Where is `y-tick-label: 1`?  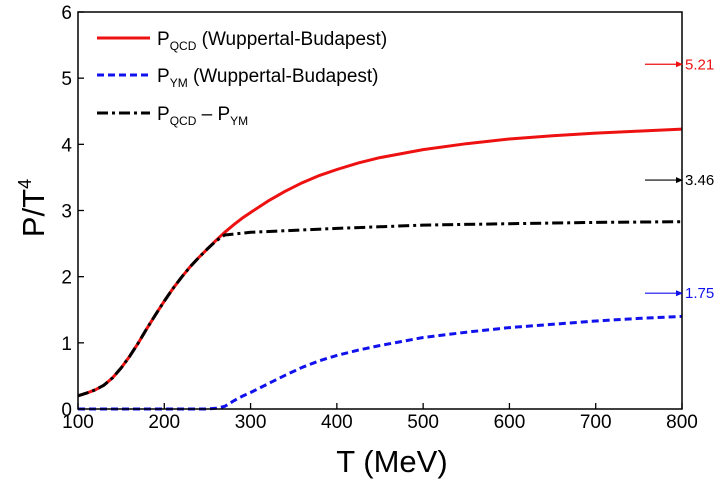
y-tick-label: 1 is located at coordinates (66, 344).